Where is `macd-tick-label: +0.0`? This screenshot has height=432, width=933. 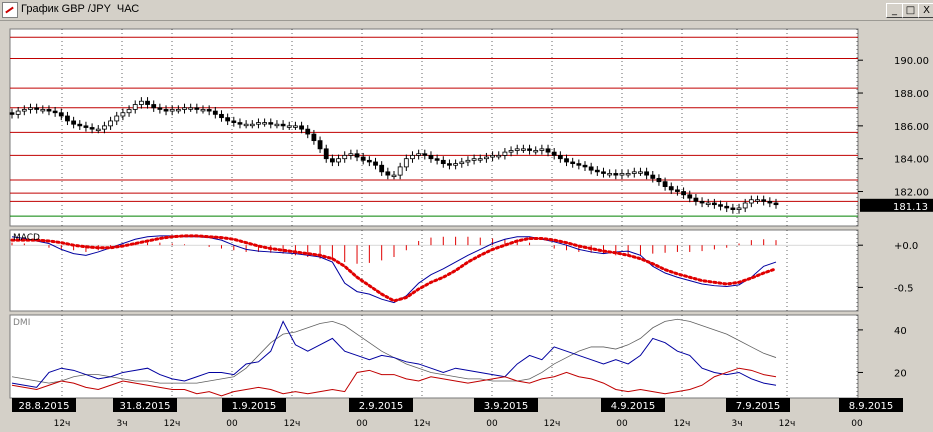 macd-tick-label: +0.0 is located at coordinates (906, 246).